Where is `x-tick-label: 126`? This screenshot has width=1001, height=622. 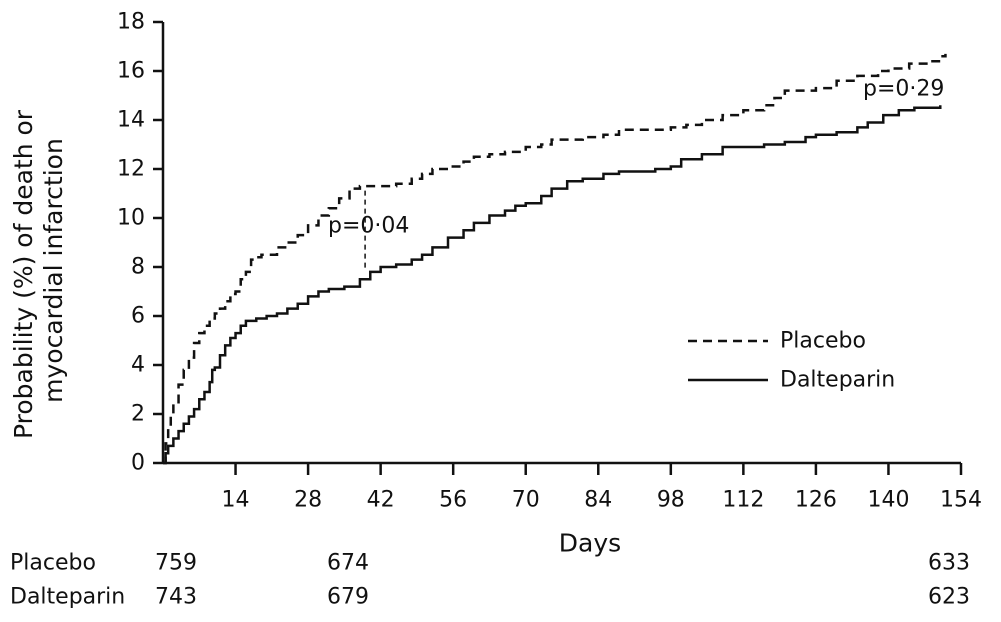 x-tick-label: 126 is located at coordinates (816, 500).